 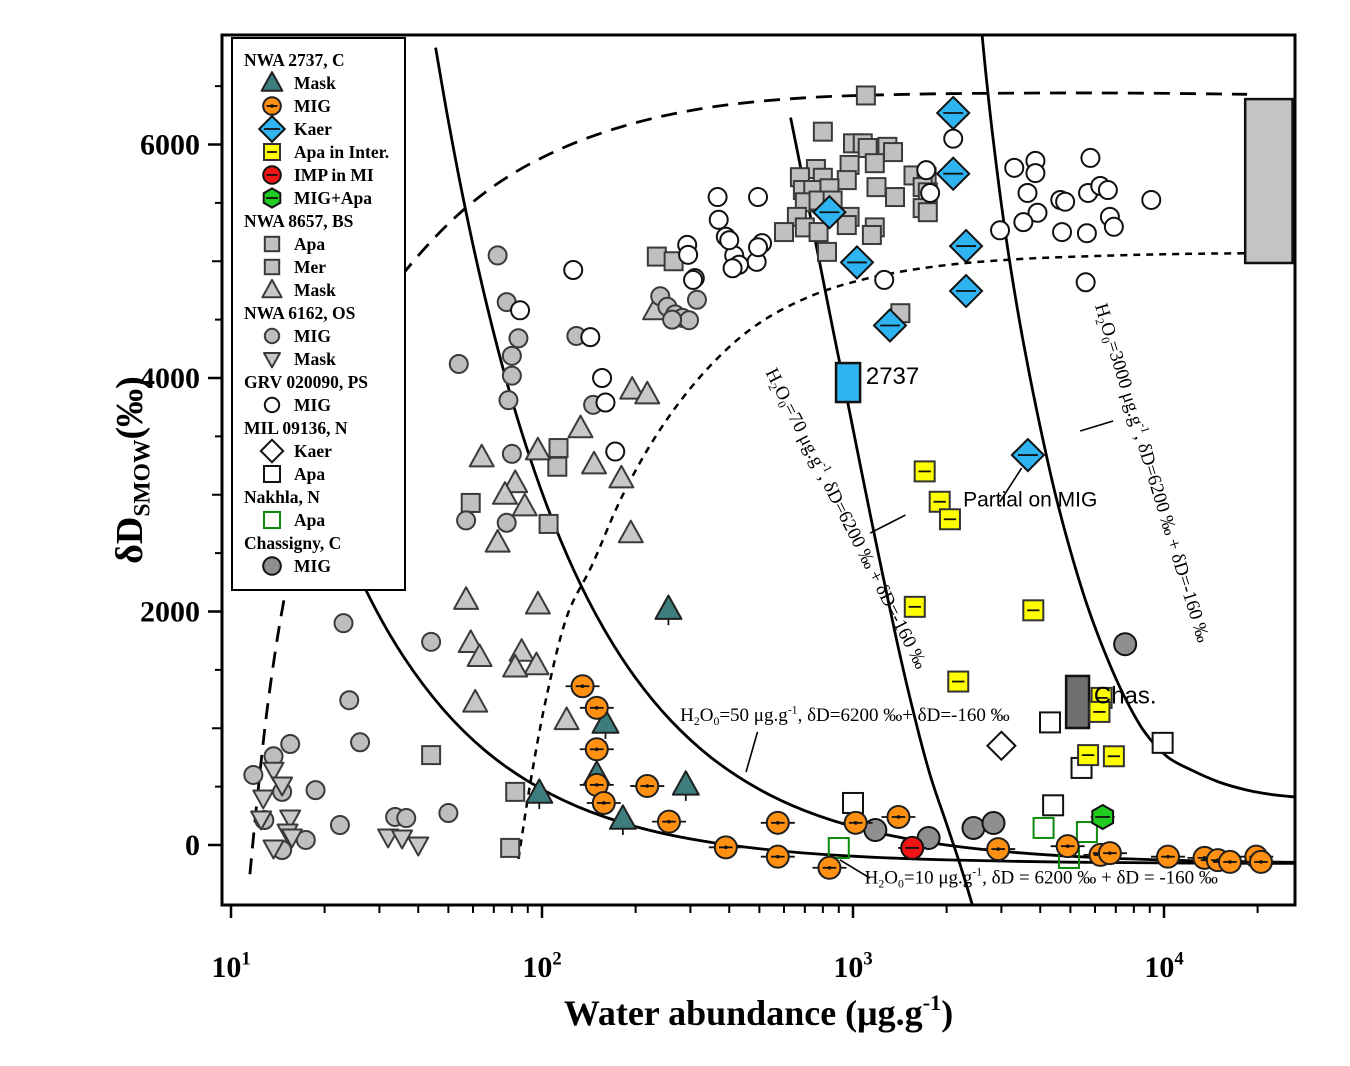 I want to click on box-2737-bulk, so click(x=848, y=382).